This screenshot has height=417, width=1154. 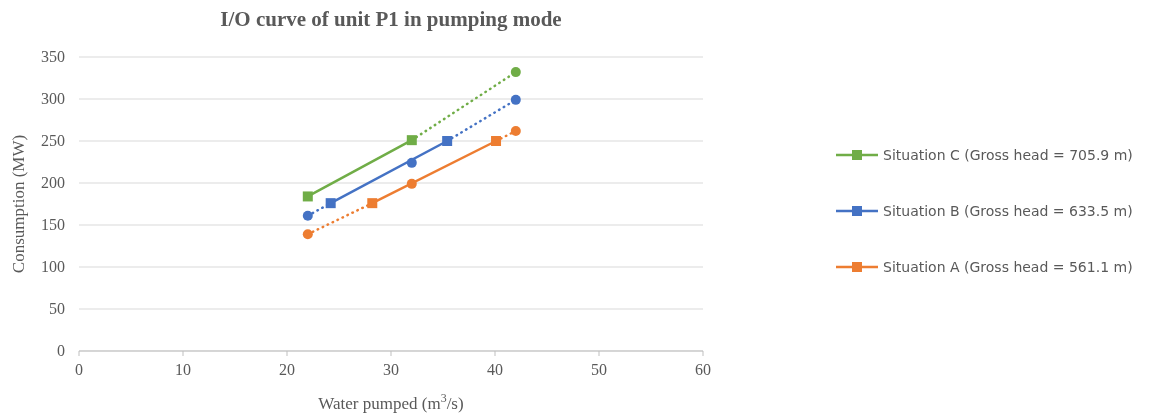 What do you see at coordinates (53, 56) in the screenshot?
I see `y-tick-label: 350` at bounding box center [53, 56].